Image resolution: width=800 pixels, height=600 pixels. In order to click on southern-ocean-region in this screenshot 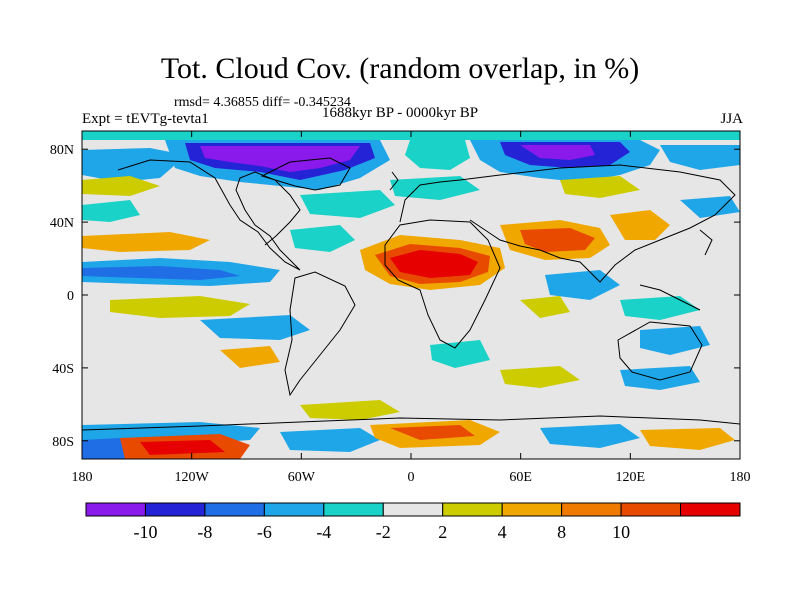, I will do `click(411, 429)`.